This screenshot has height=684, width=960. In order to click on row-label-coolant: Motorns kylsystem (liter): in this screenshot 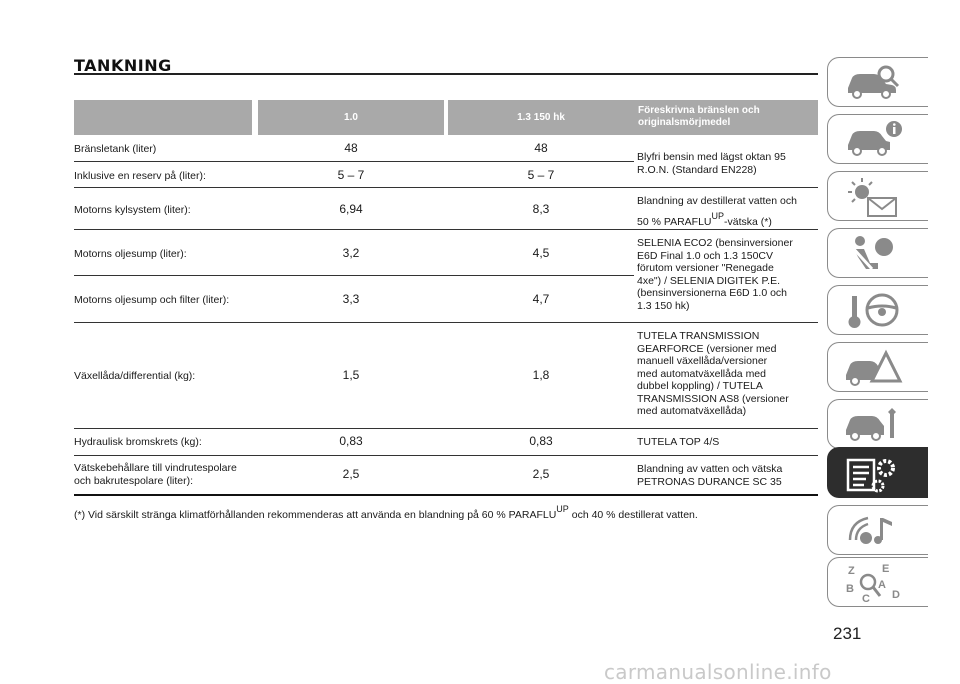, I will do `click(132, 210)`.